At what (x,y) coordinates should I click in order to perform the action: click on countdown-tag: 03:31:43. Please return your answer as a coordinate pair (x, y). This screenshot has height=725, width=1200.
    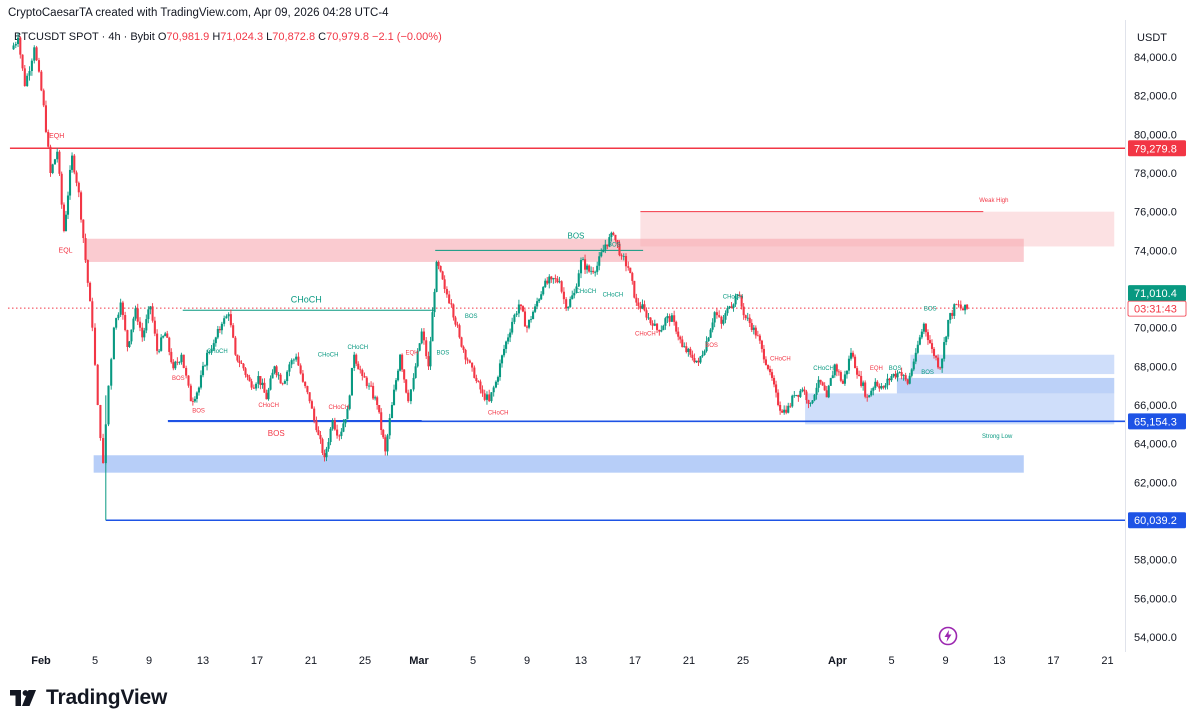
    Looking at the image, I should click on (1155, 310).